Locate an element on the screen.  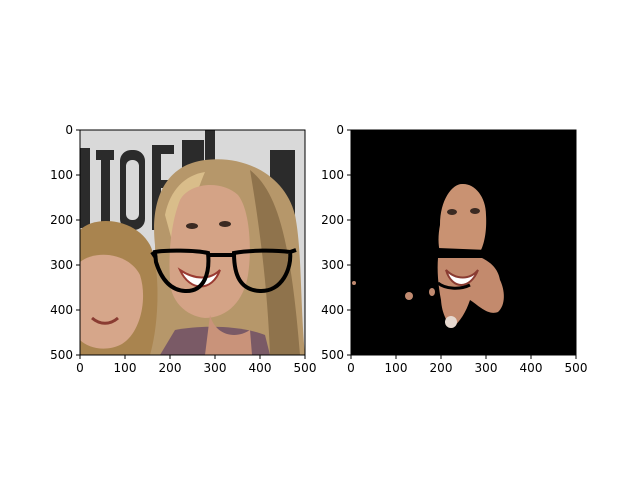
glasses-overlay is located at coordinates (223, 271).